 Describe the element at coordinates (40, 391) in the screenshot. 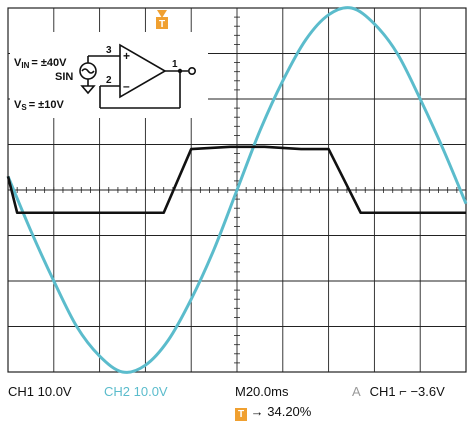

I see `ch1-scale: CH1 10.0V` at that location.